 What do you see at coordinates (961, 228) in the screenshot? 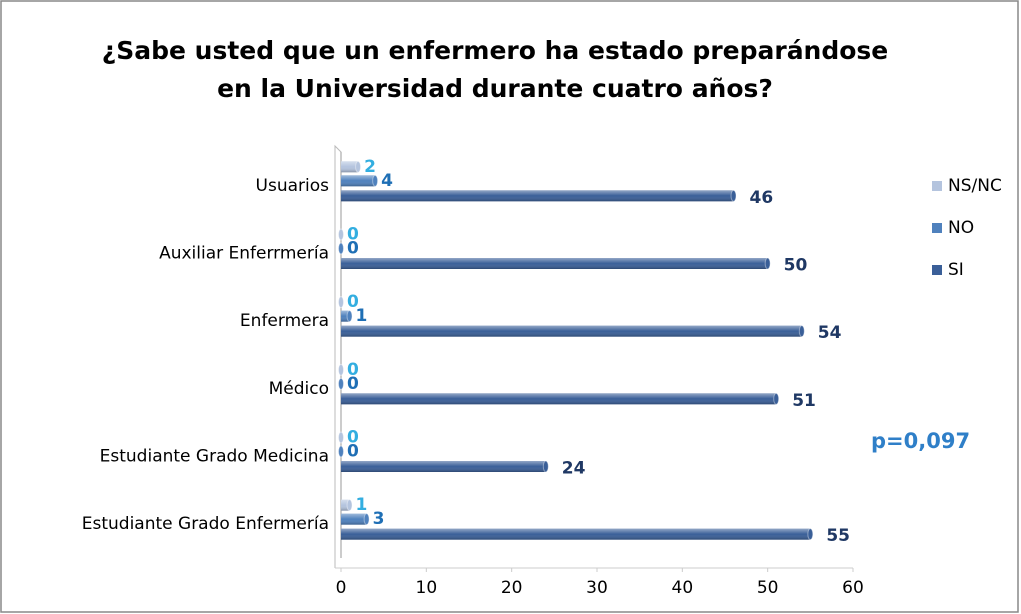
I see `legend-label: NO` at bounding box center [961, 228].